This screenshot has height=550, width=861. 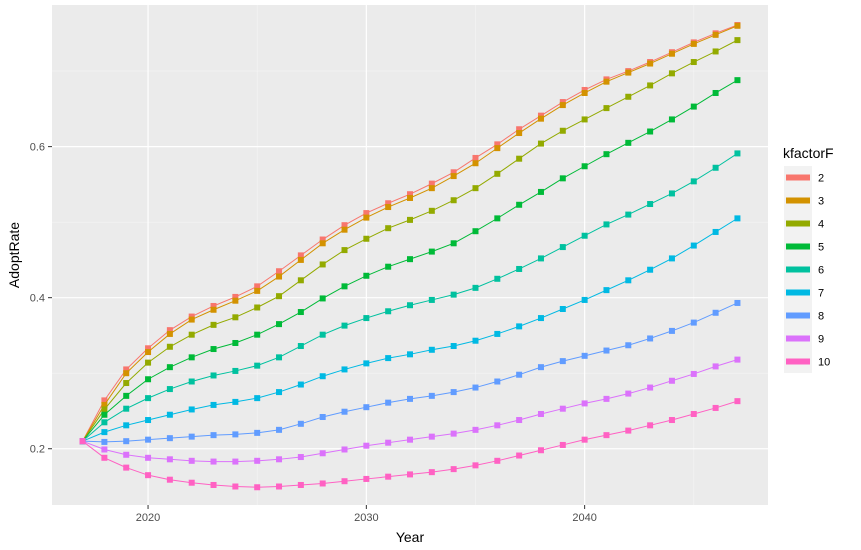 What do you see at coordinates (821, 271) in the screenshot?
I see `legend-label: 6` at bounding box center [821, 271].